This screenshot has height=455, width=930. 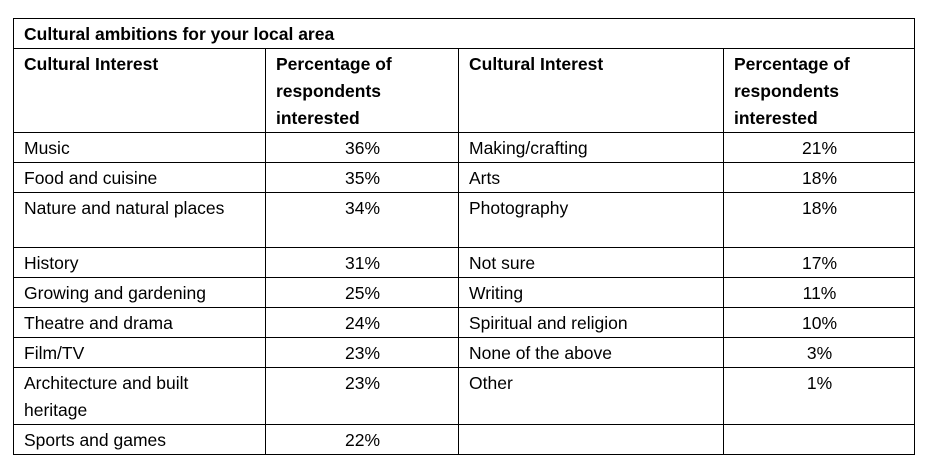 What do you see at coordinates (139, 322) in the screenshot?
I see `left-interest-cell: Theatre and drama` at bounding box center [139, 322].